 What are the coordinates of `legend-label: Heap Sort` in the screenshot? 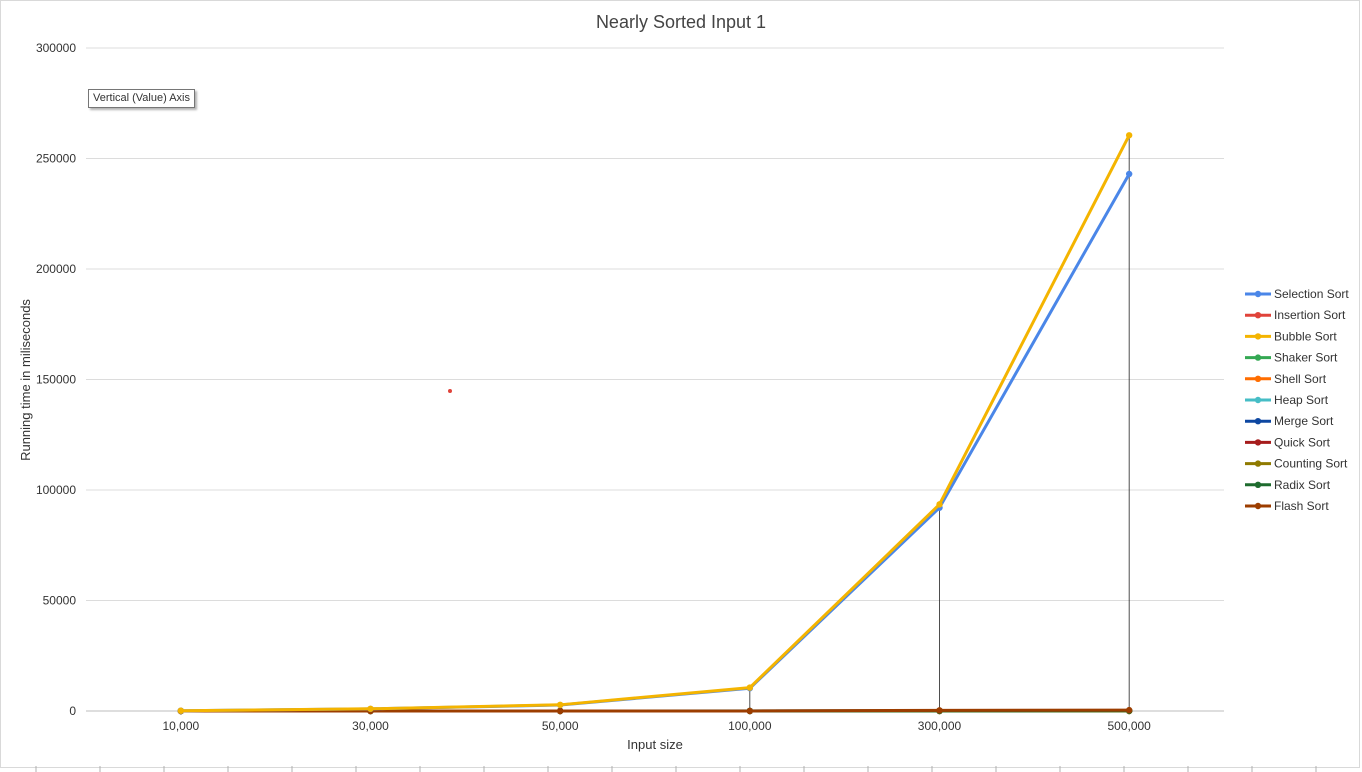 It's located at (1301, 400).